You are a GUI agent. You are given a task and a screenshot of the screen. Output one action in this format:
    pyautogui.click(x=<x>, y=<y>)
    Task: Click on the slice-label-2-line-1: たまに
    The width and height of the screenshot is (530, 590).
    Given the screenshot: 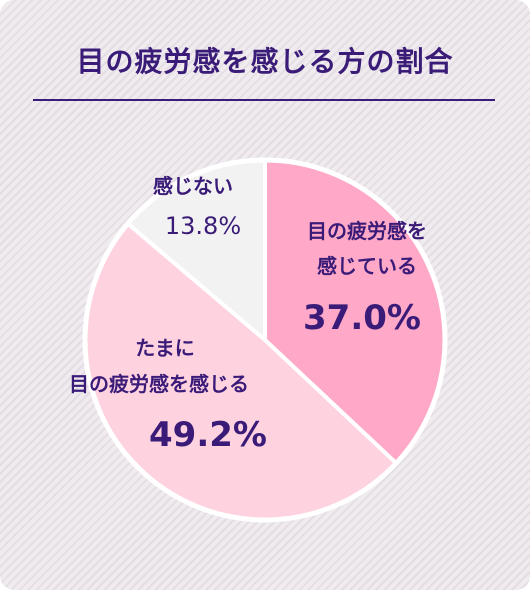 What is the action you would take?
    pyautogui.click(x=164, y=348)
    